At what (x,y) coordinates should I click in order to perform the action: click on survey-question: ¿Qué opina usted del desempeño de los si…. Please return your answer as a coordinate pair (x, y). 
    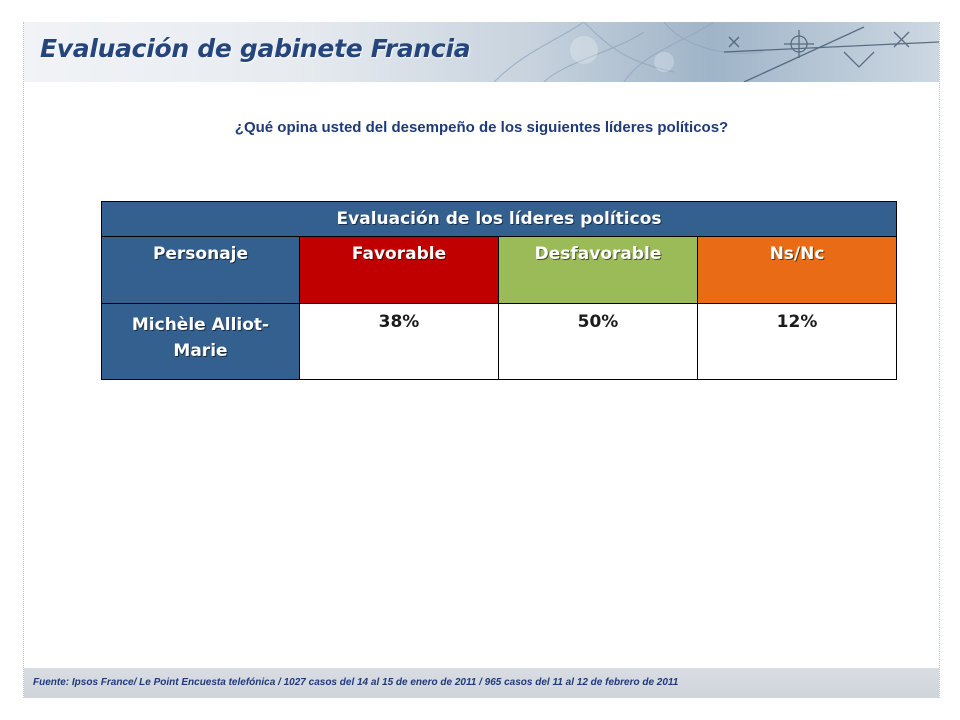
    Looking at the image, I should click on (481, 127).